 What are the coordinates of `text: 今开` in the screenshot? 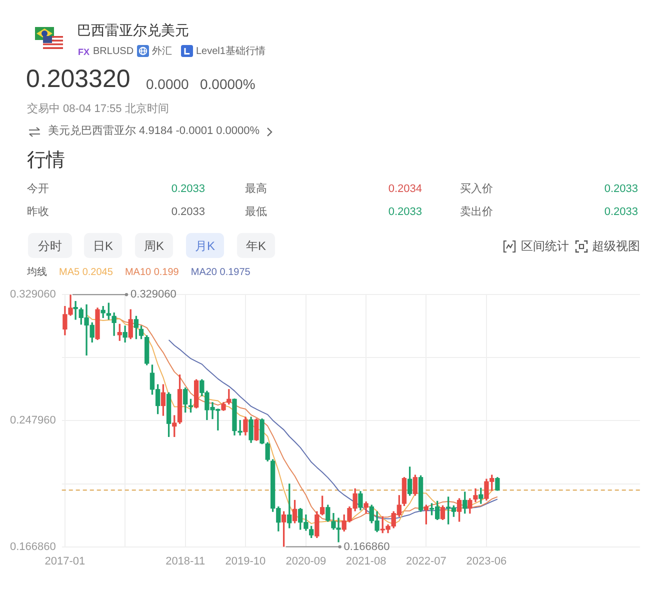 It's located at (38, 189).